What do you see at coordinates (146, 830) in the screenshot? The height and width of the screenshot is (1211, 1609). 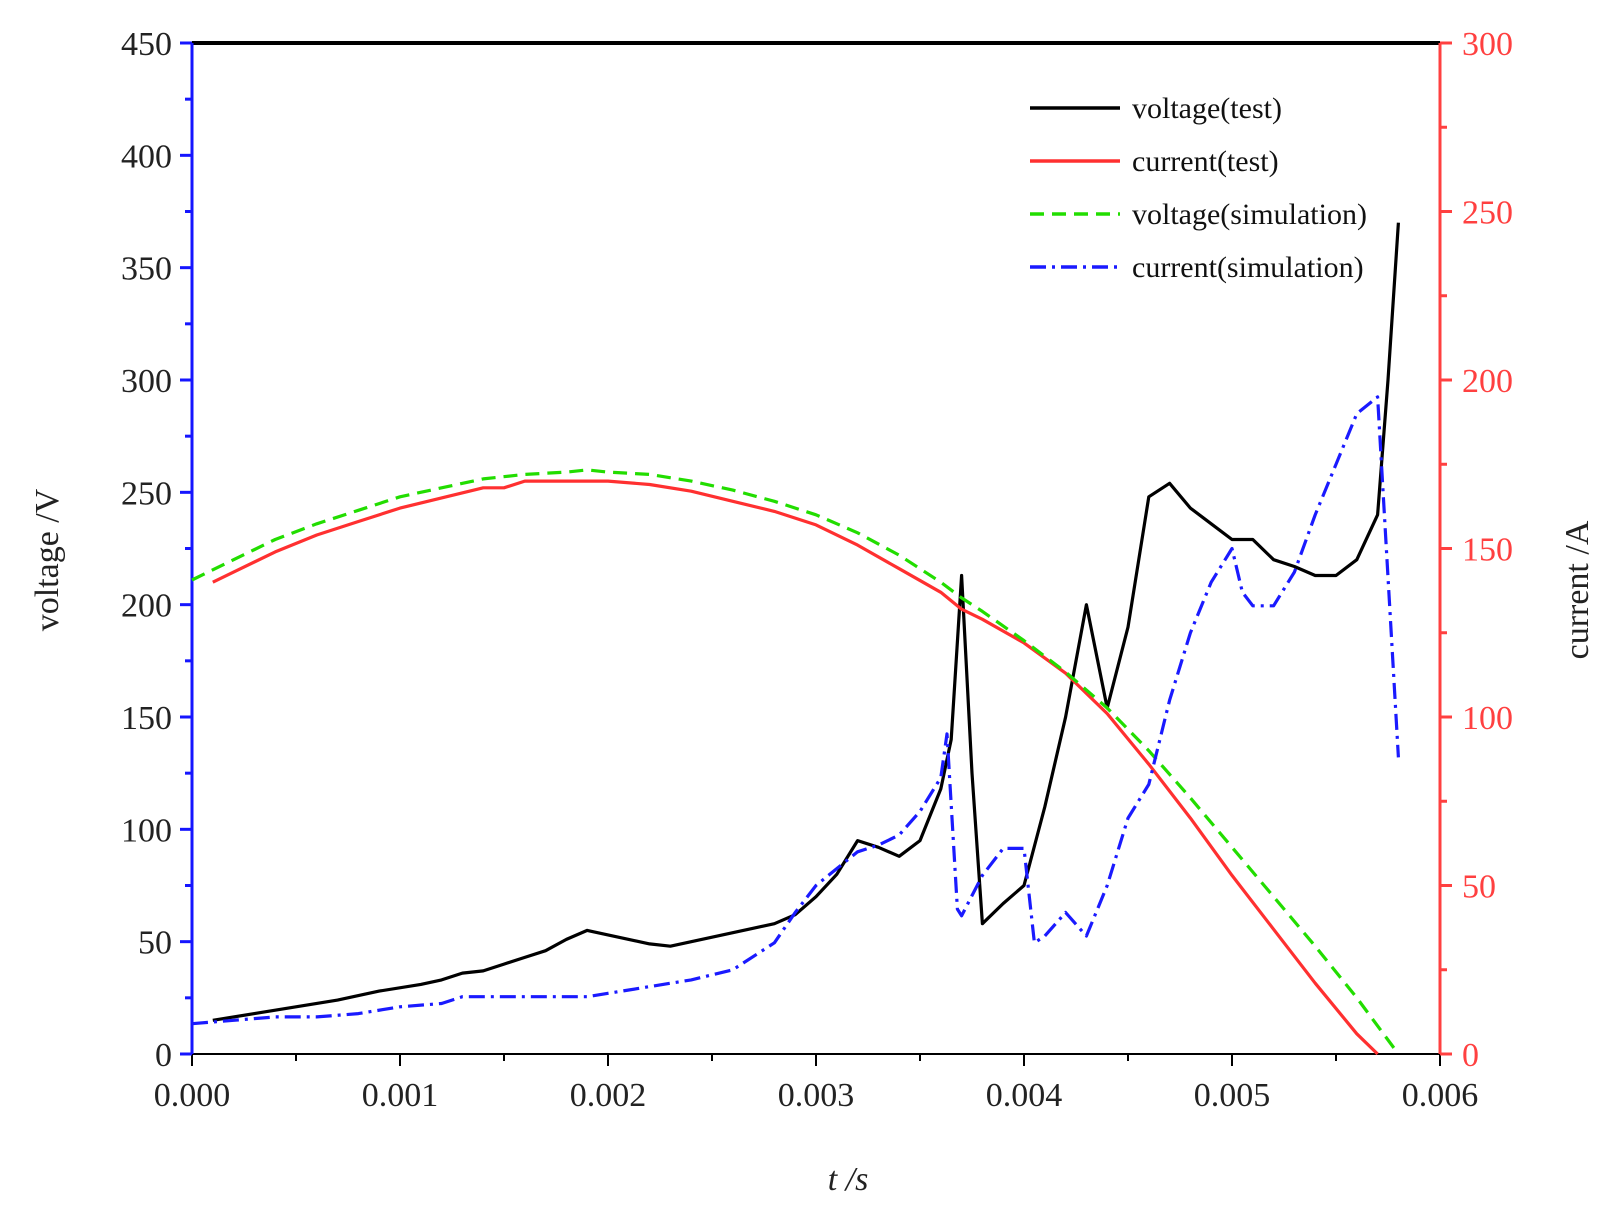 I see `y-left-tick-label: 100` at bounding box center [146, 830].